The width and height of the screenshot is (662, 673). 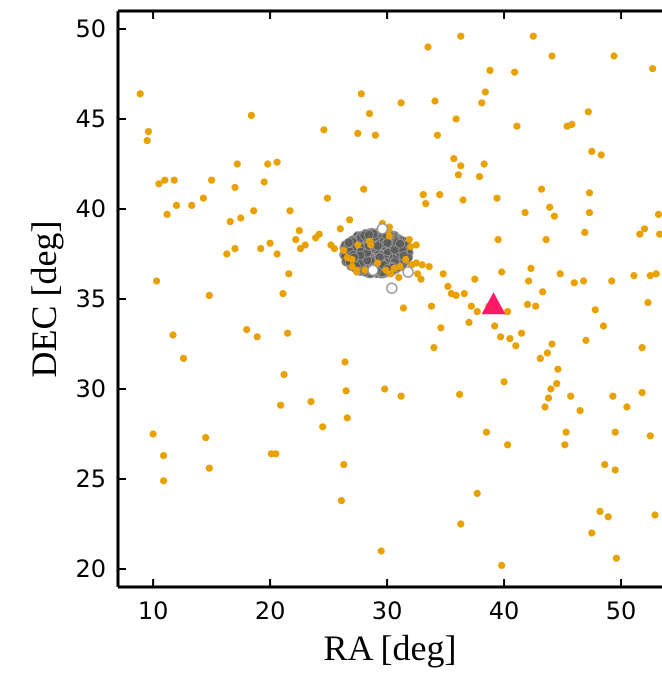 What do you see at coordinates (90, 119) in the screenshot?
I see `y-tick-label: 45` at bounding box center [90, 119].